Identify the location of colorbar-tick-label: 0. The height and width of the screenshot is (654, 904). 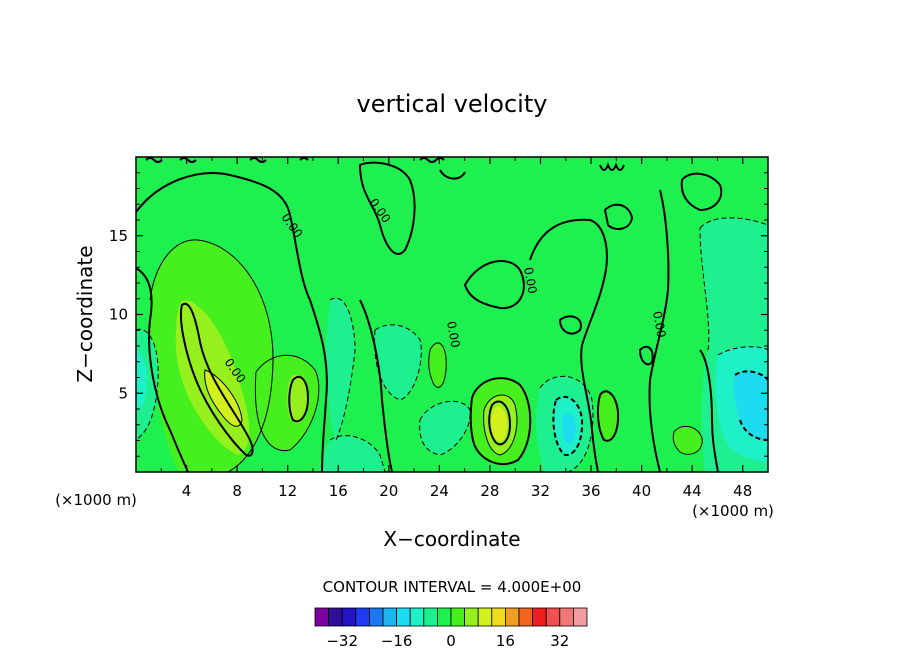
(451, 641).